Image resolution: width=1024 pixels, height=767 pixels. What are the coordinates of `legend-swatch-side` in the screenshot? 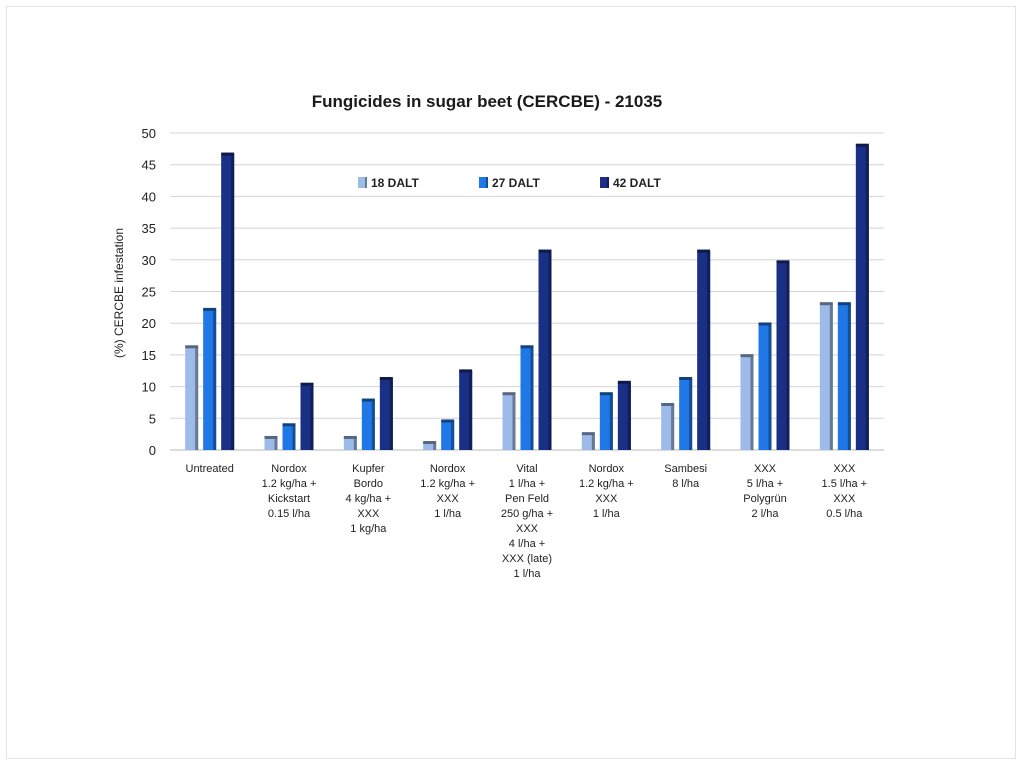 It's located at (487, 182).